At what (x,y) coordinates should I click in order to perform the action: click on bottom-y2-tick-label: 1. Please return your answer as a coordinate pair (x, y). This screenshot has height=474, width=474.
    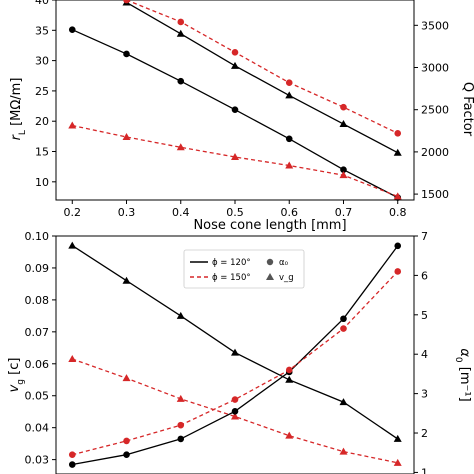
    Looking at the image, I should click on (424, 470).